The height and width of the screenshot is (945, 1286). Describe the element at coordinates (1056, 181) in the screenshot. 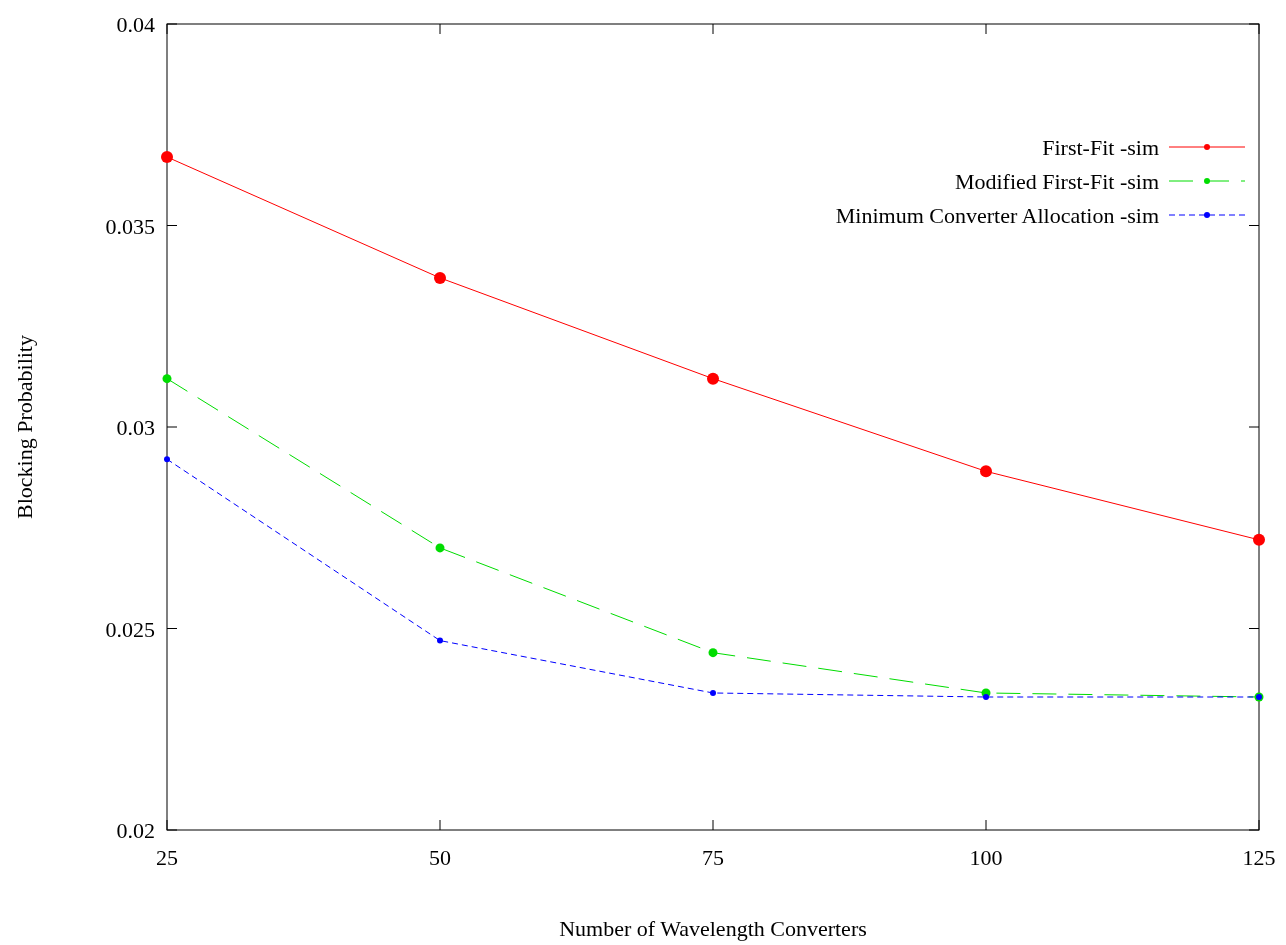

I see `legend-label: Modified First-Fit -sim` at that location.